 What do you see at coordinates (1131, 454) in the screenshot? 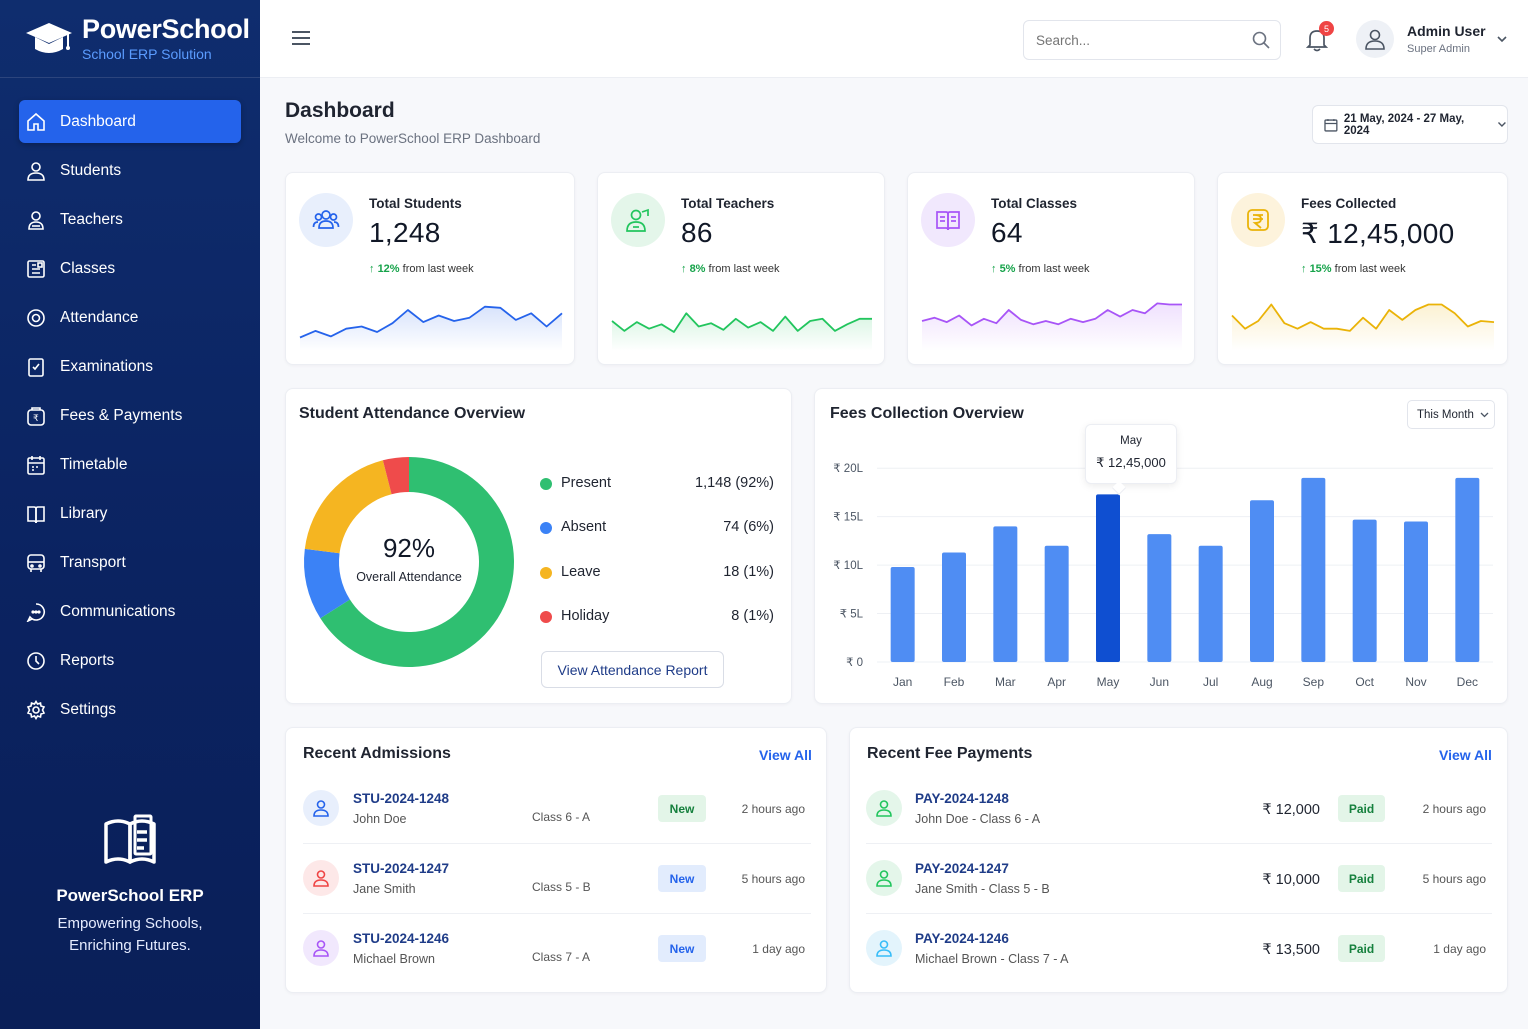
I see `chart-tooltip: May ₹ 12,45,000` at bounding box center [1131, 454].